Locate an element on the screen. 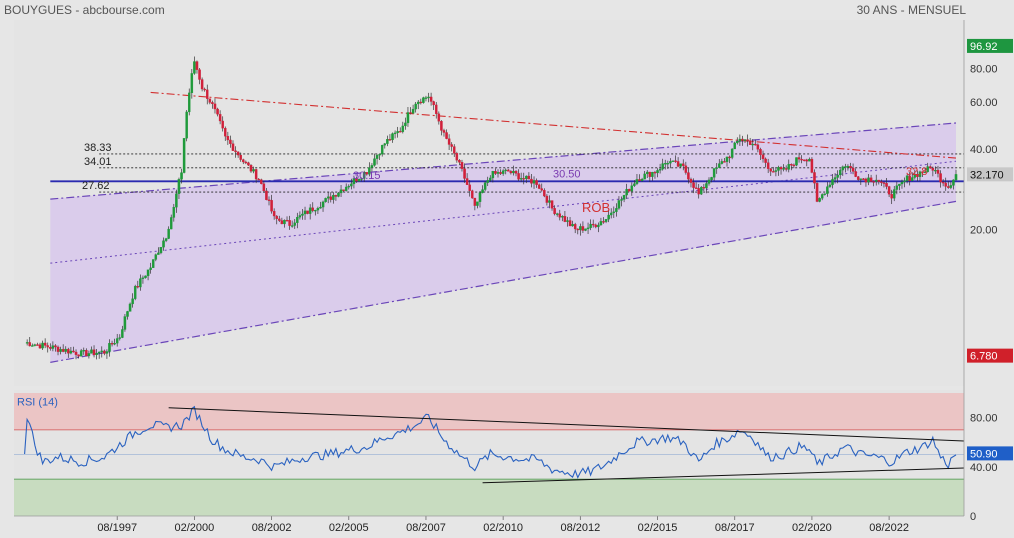 Image resolution: width=1014 pixels, height=538 pixels. badge-last: 32.170 is located at coordinates (987, 175).